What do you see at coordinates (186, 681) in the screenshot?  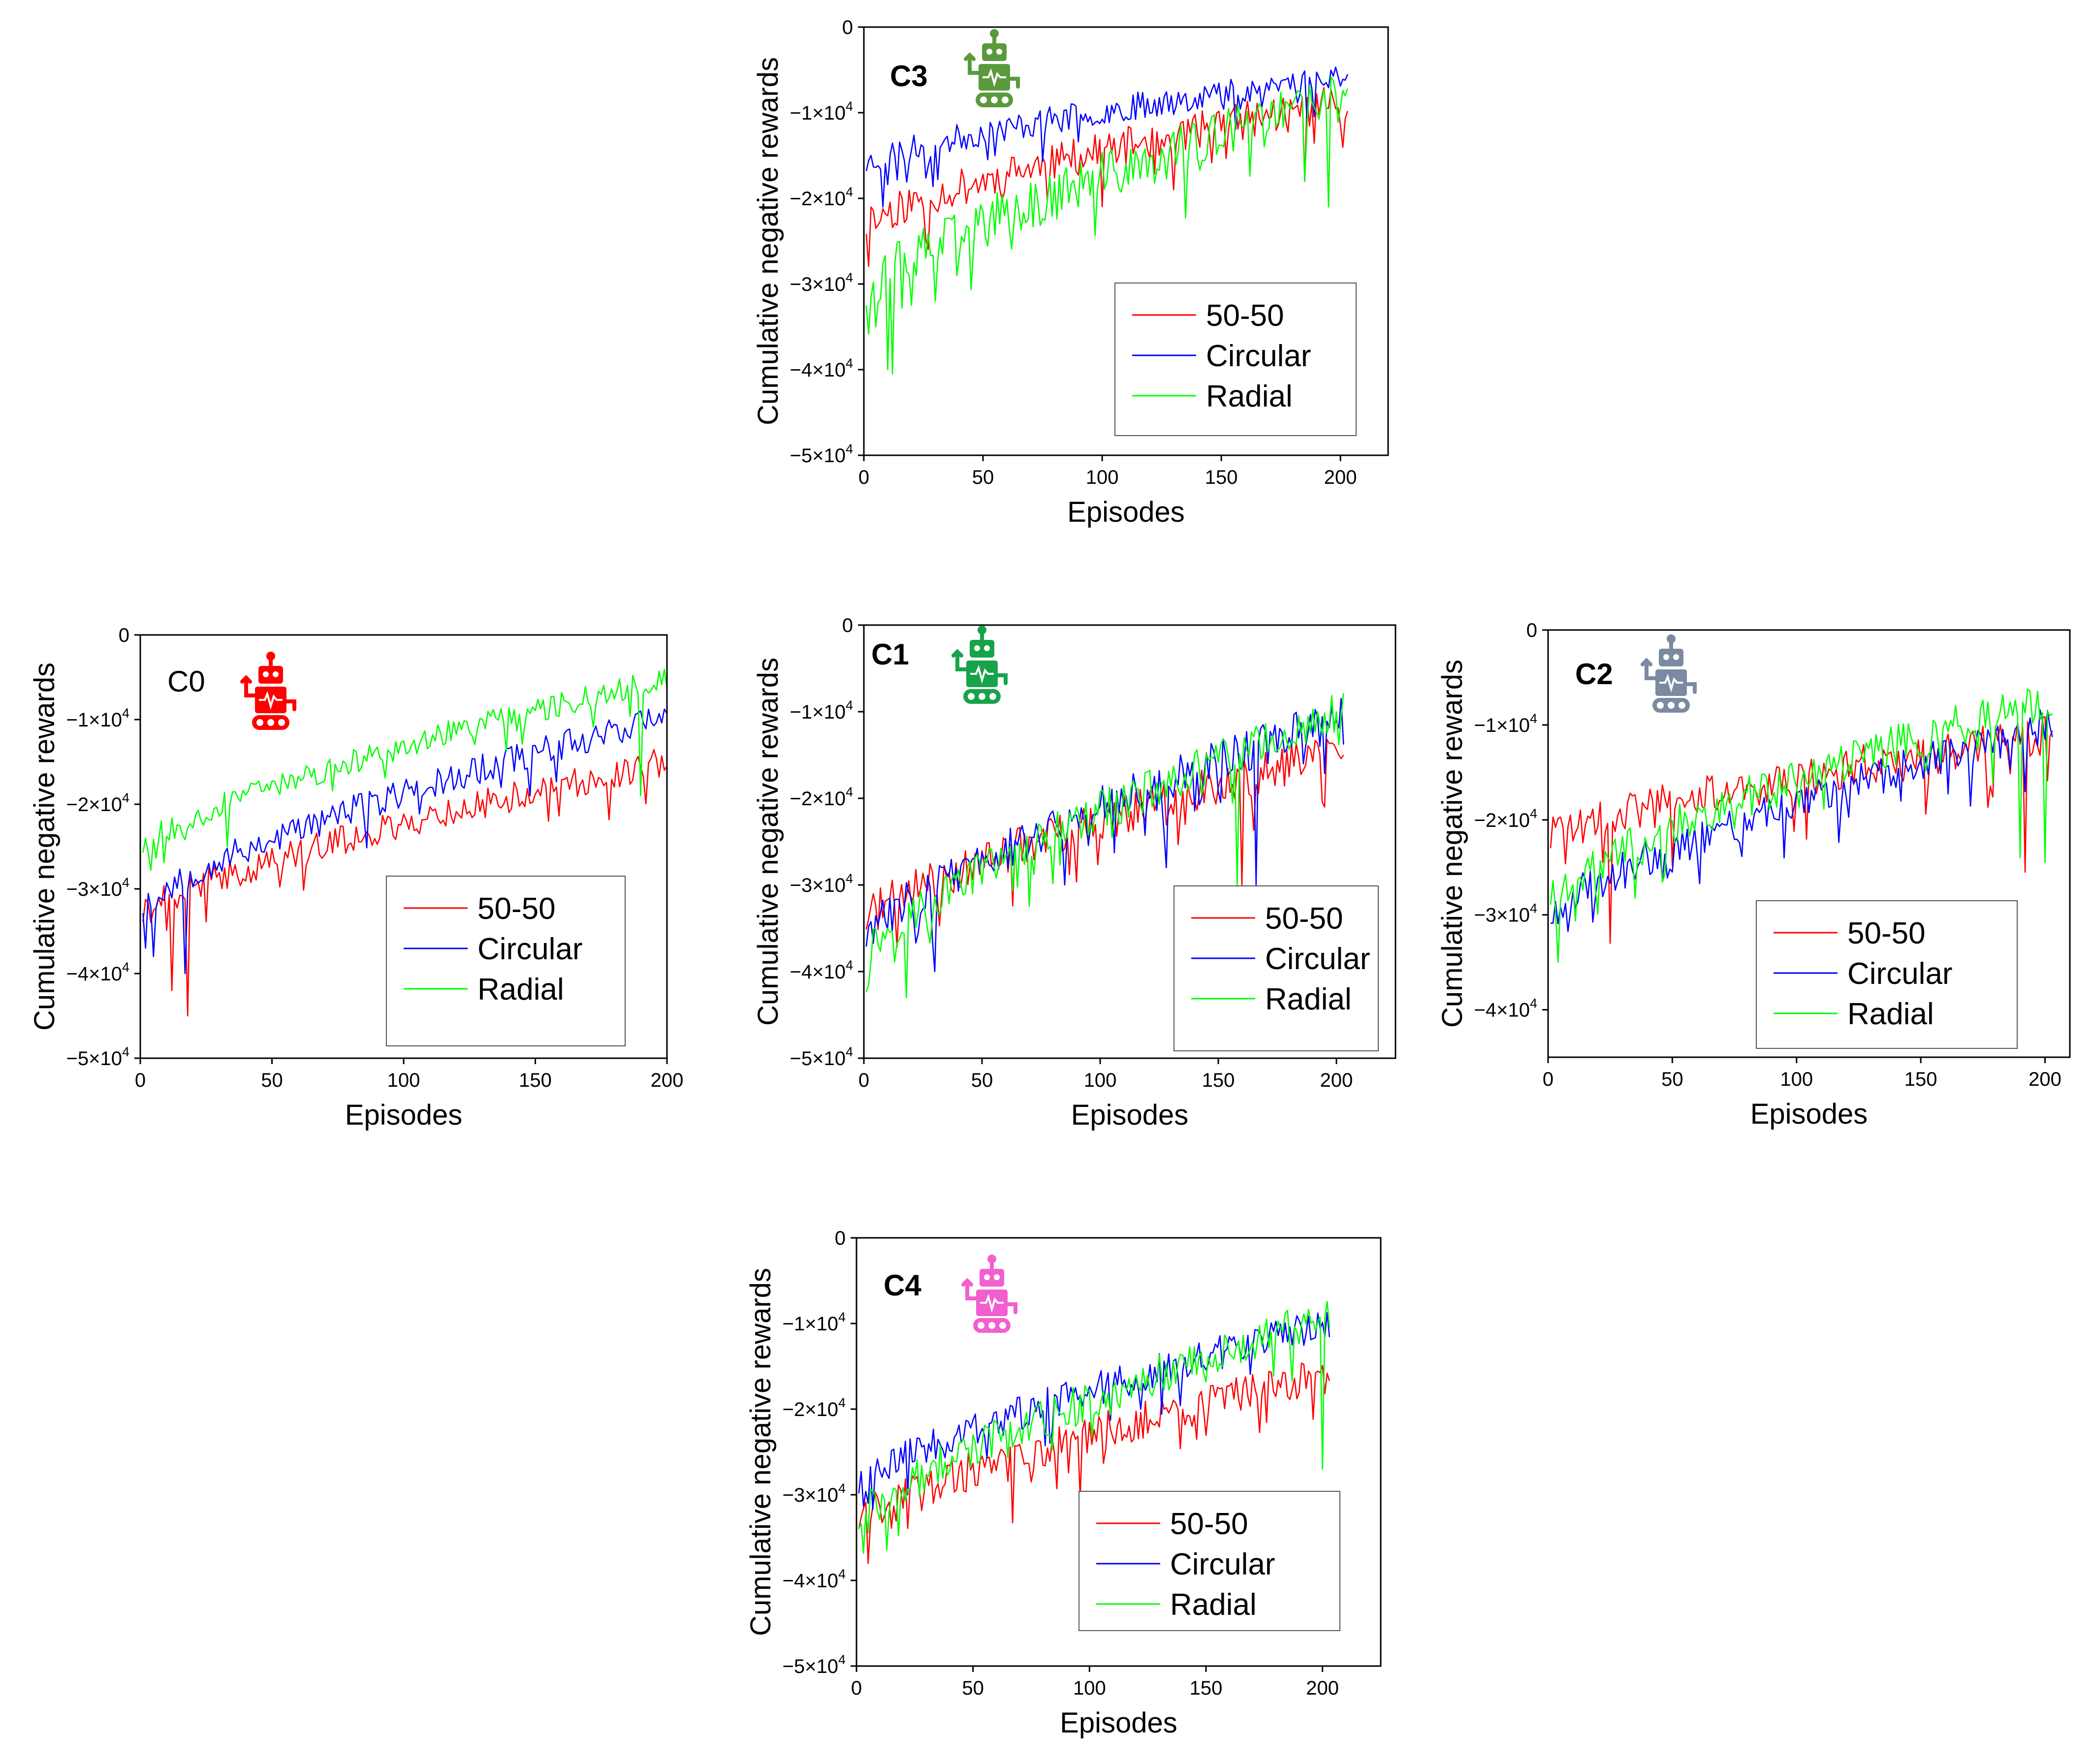 I see `panel-label: C0` at bounding box center [186, 681].